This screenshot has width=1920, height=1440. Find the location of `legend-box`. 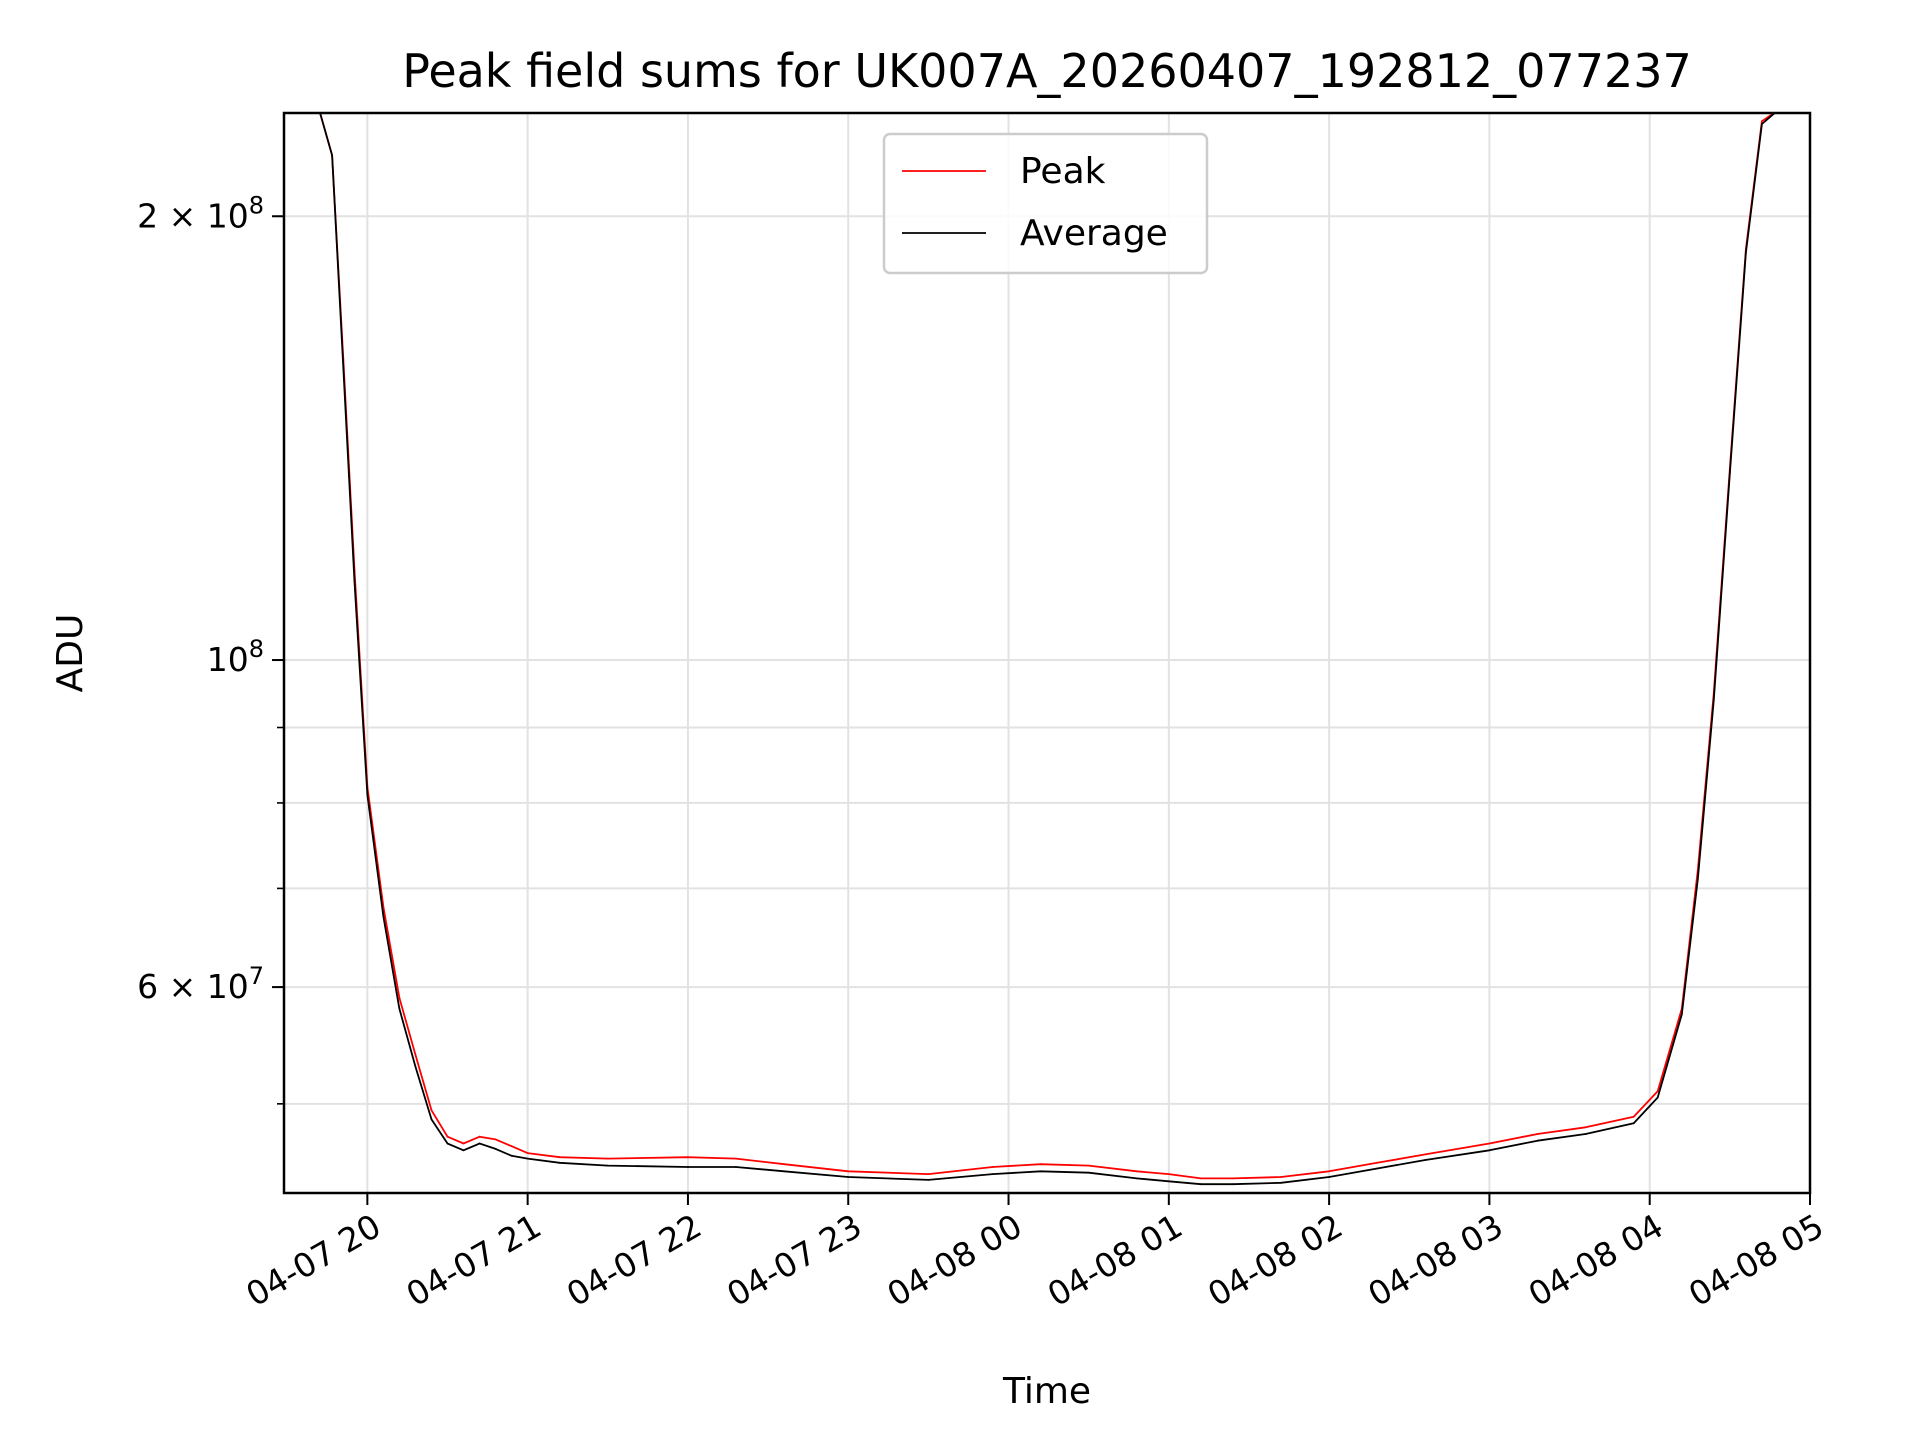

legend-box is located at coordinates (1045, 203).